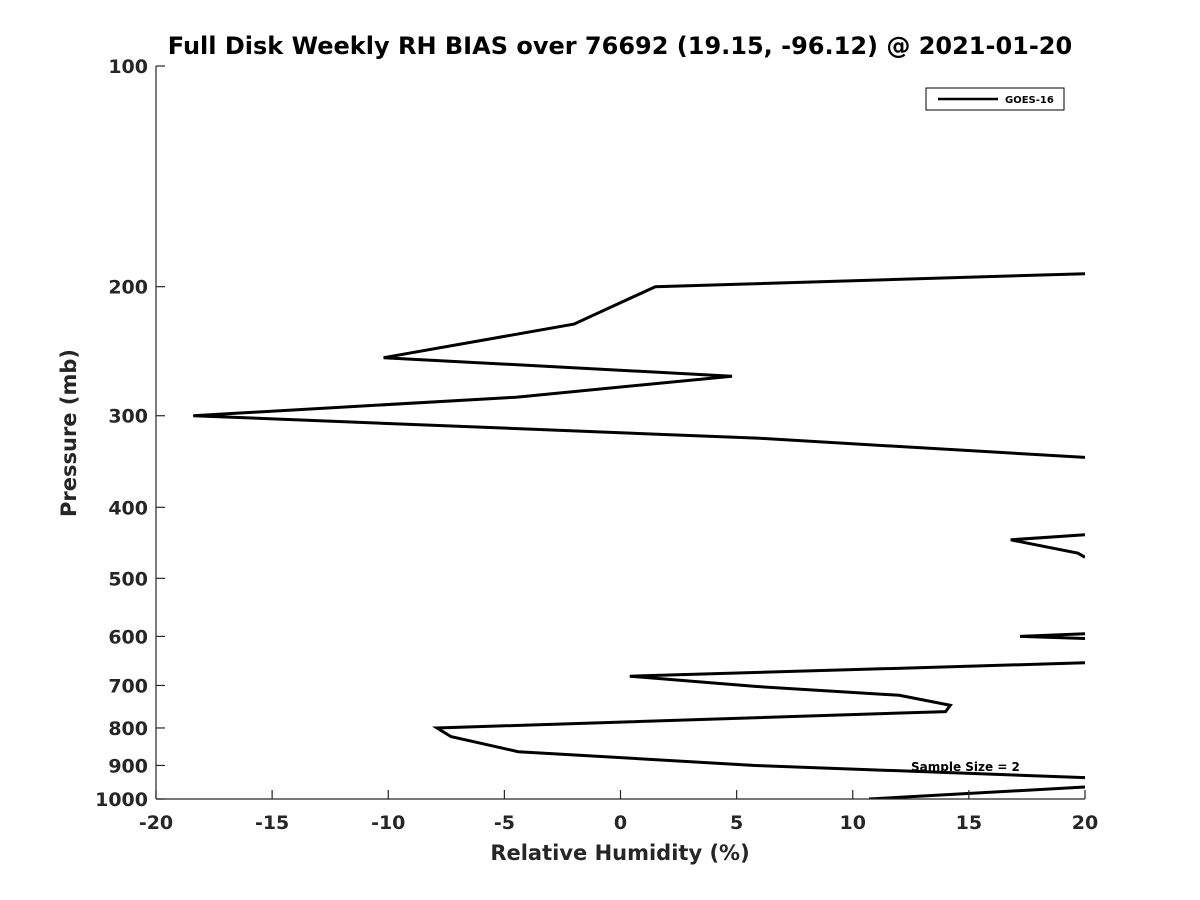 This screenshot has height=900, width=1200. Describe the element at coordinates (156, 823) in the screenshot. I see `x-tick-label: -20` at that location.